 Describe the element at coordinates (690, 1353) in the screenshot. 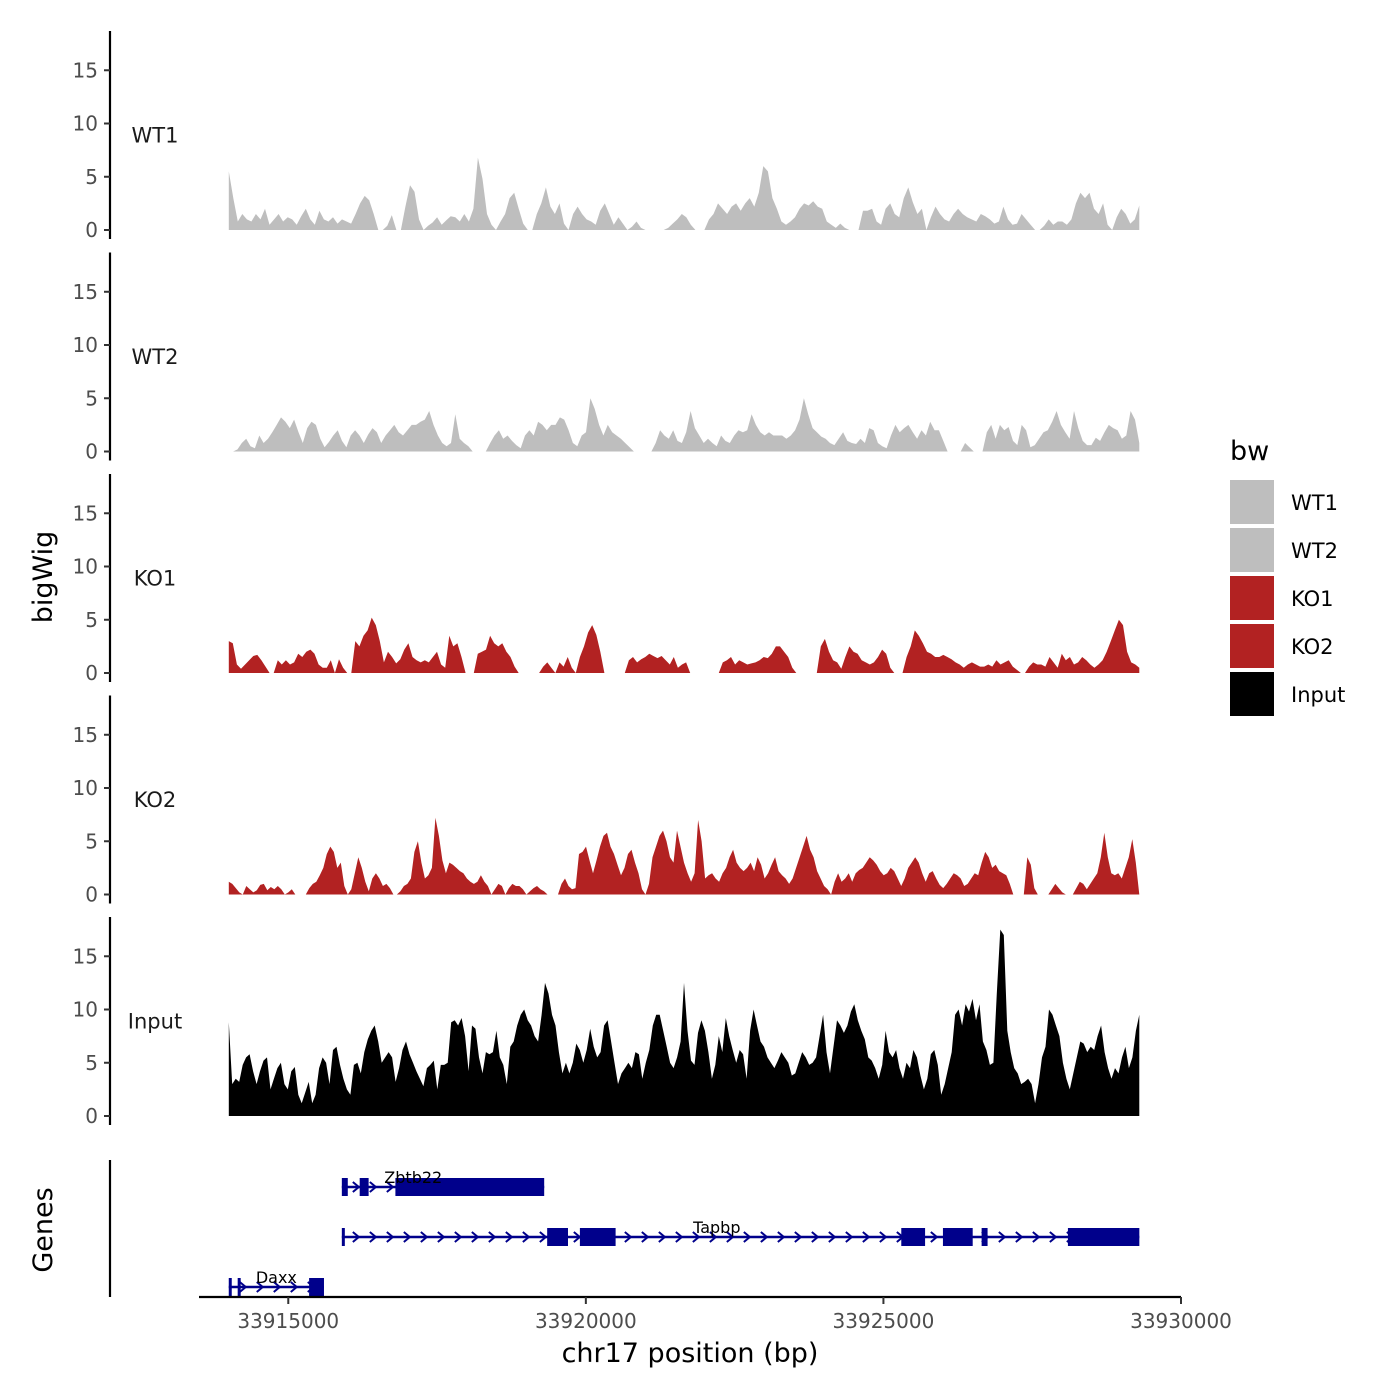

I see `x-axis-title: chr17 position (bp)` at that location.